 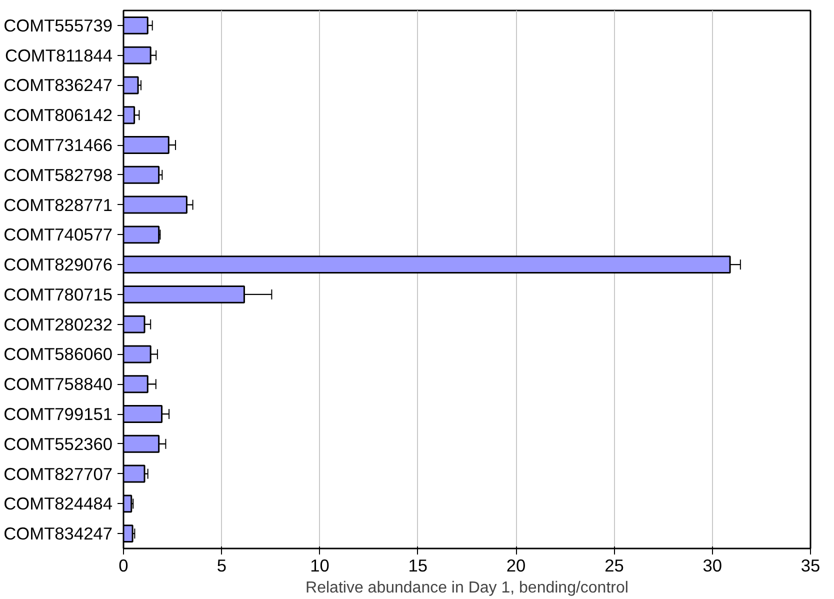 I want to click on y-tick-label: COMT586060, so click(x=58, y=354).